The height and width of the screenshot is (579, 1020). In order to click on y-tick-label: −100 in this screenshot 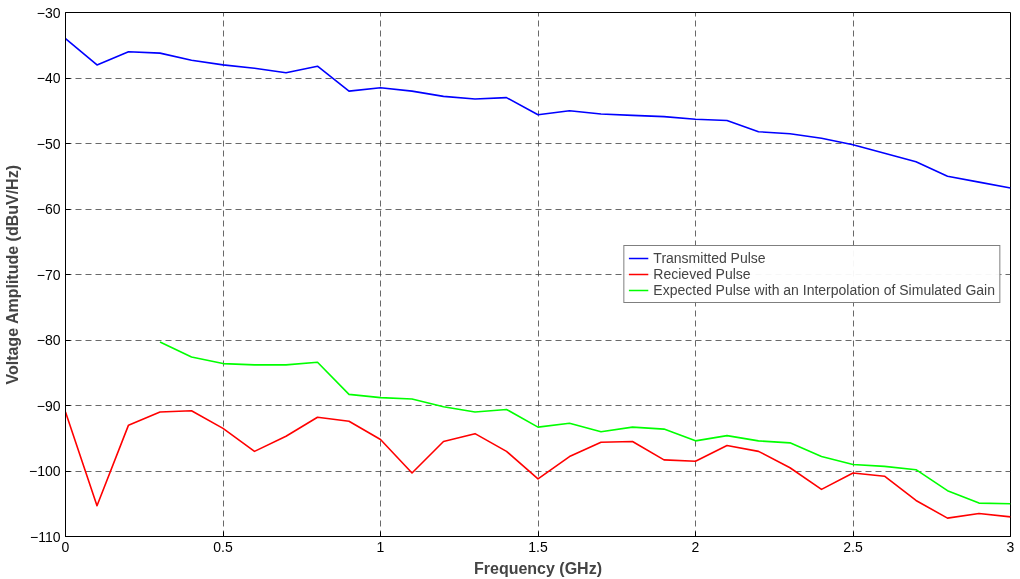, I will do `click(44, 471)`.